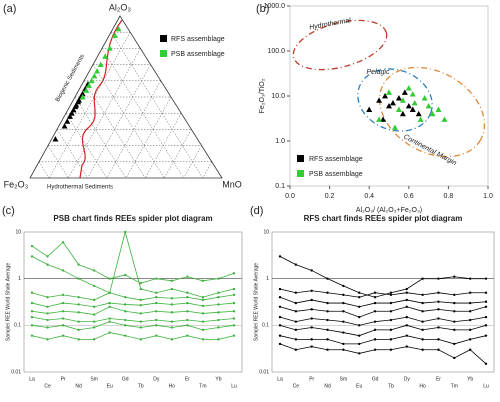  What do you see at coordinates (120, 7) in the screenshot?
I see `vertex-label: Al₂O₃` at bounding box center [120, 7].